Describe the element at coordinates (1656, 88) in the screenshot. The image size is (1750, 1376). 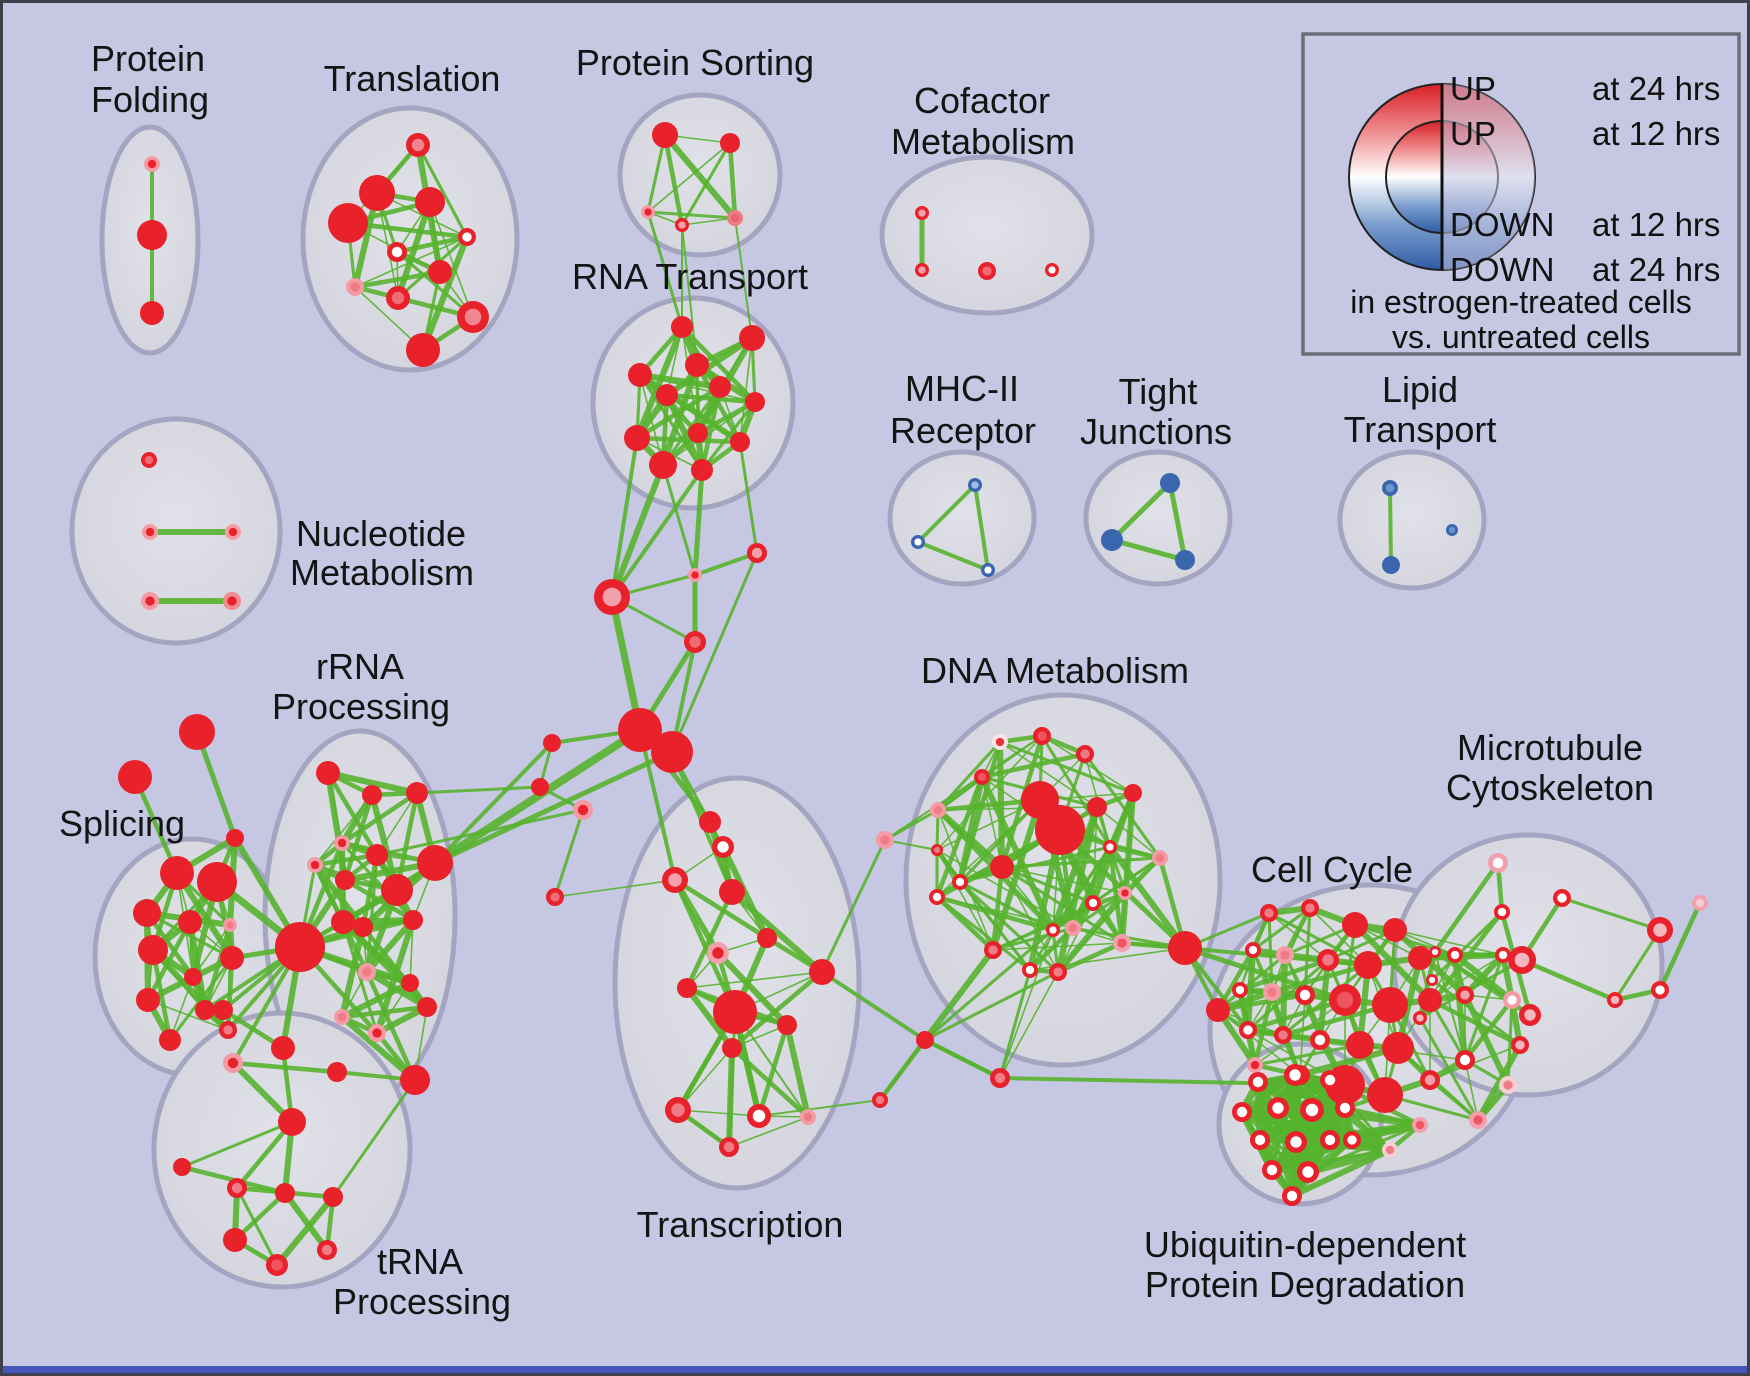
I see `legend-row-time: at 24 hrs` at that location.